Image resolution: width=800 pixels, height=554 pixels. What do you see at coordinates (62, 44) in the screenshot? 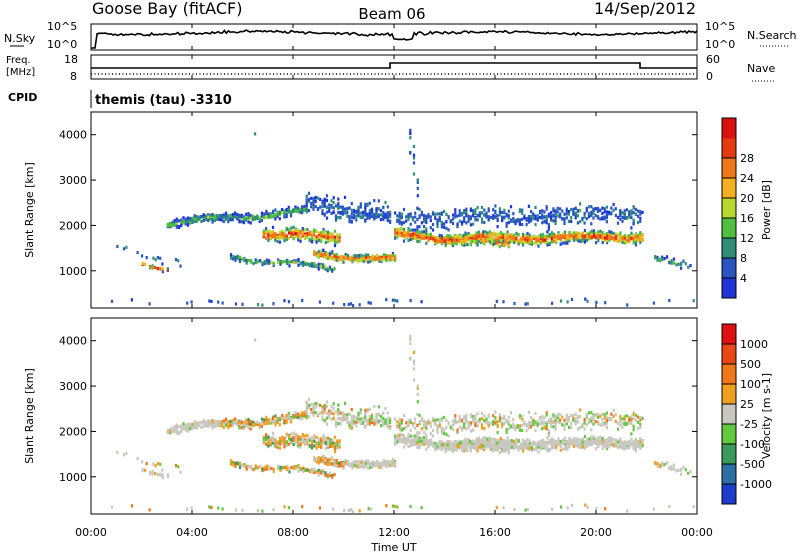
I see `noise-left-tick-bottom: 10^0` at bounding box center [62, 44].